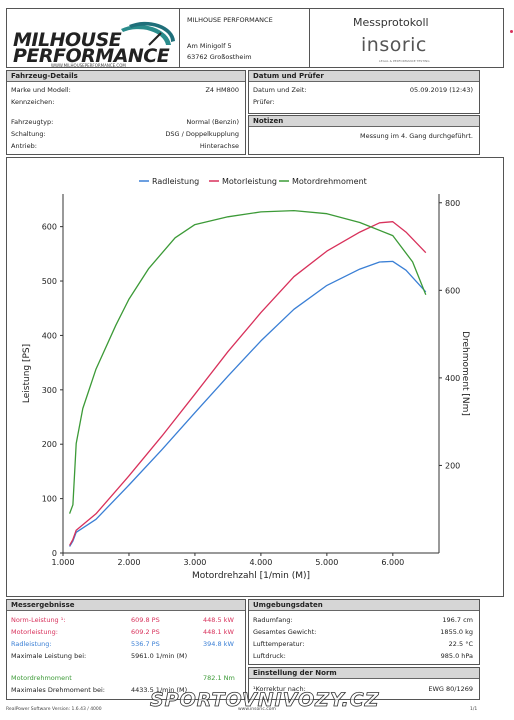 Image resolution: width=514 pixels, height=720 pixels. Describe the element at coordinates (159, 656) in the screenshot. I see `max-power-value: 5961.0 1/min (M)` at that location.